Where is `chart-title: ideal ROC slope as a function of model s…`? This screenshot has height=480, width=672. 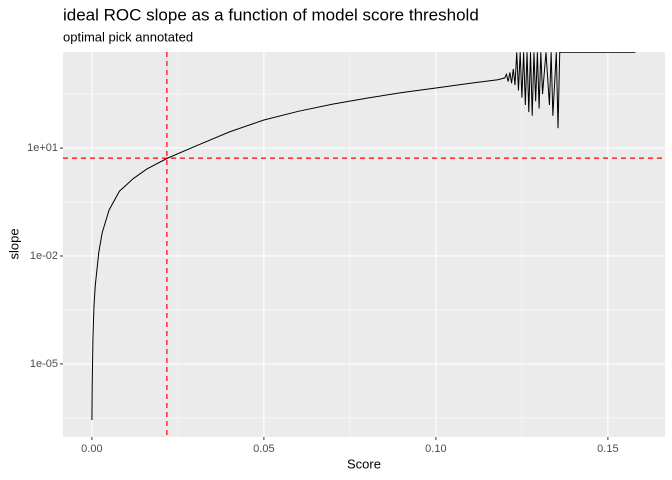 chart-title: ideal ROC slope as a function of model s… is located at coordinates (271, 14).